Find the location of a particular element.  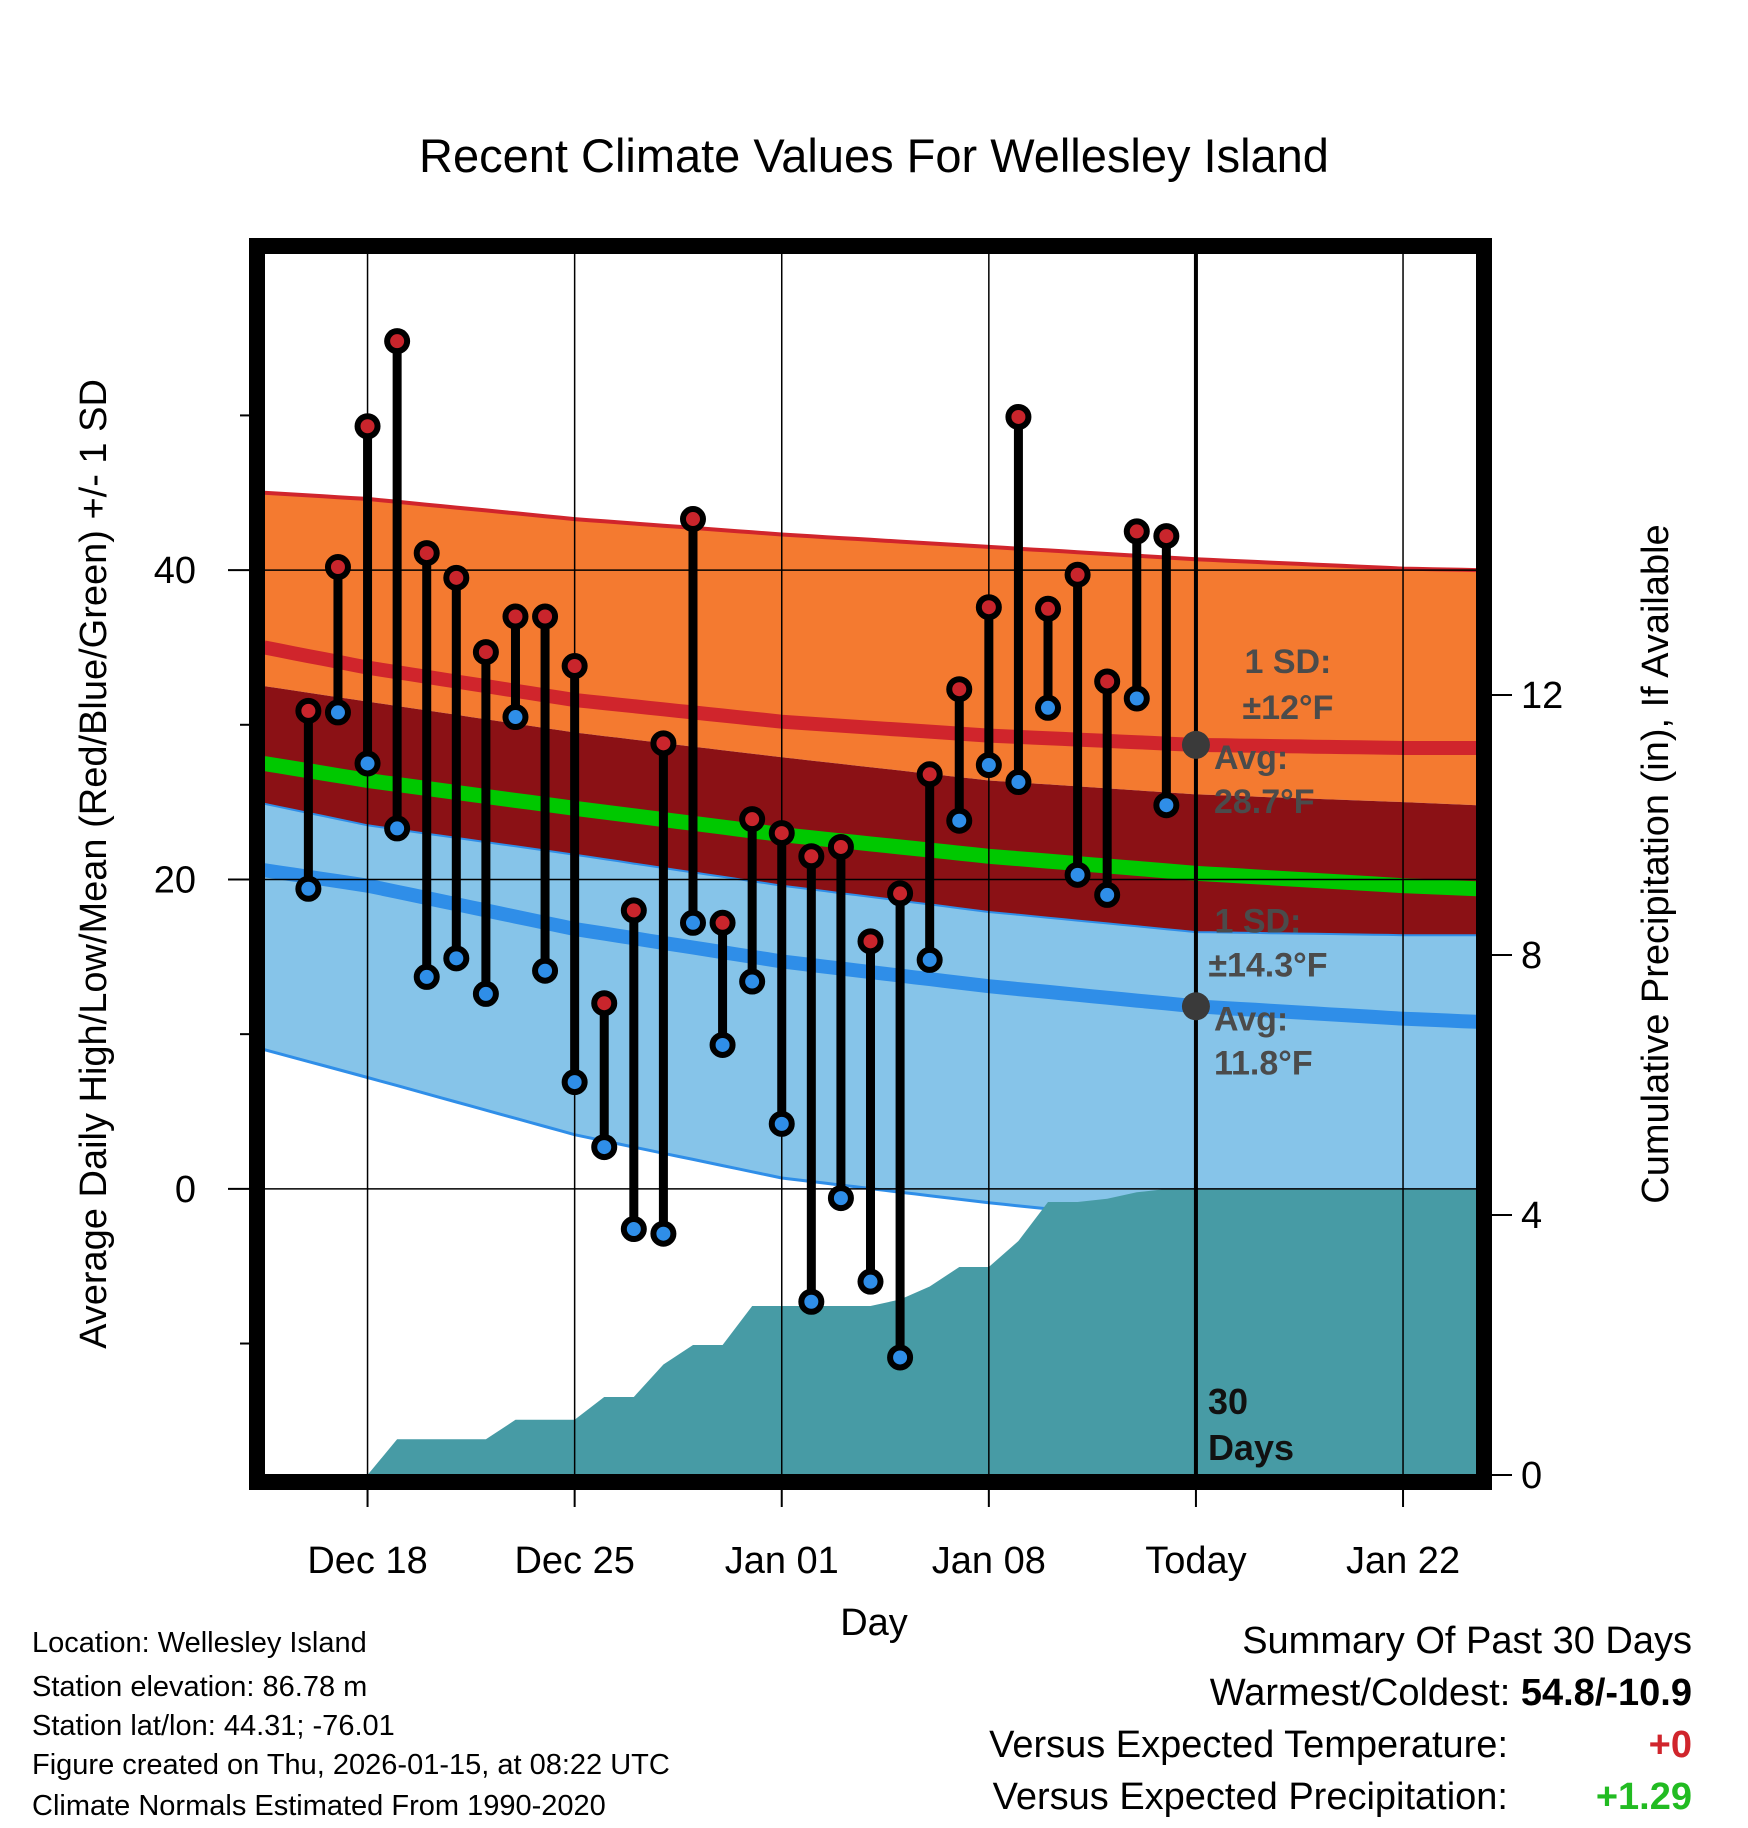

low-upper-line is located at coordinates (870, 869).